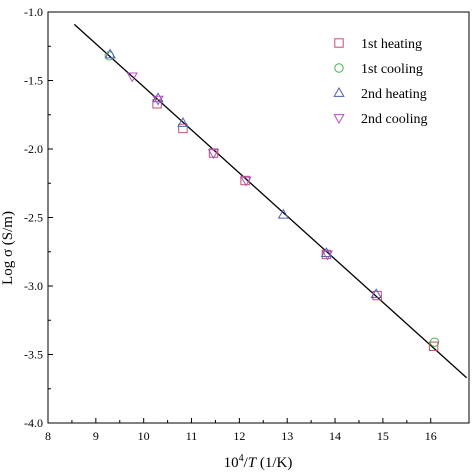 The height and width of the screenshot is (474, 474). What do you see at coordinates (192, 436) in the screenshot?
I see `x-tick-label: 11` at bounding box center [192, 436].